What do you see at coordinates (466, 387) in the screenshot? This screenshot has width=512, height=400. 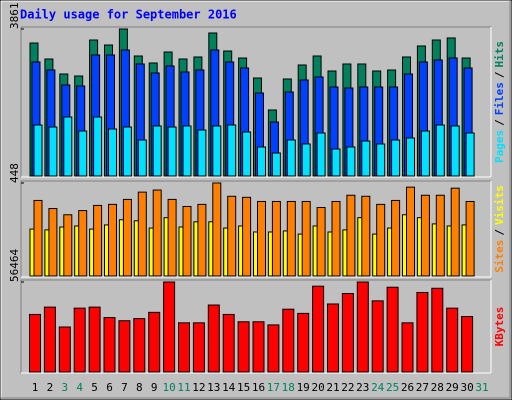 I see `x-tick-label: 30` at bounding box center [466, 387].